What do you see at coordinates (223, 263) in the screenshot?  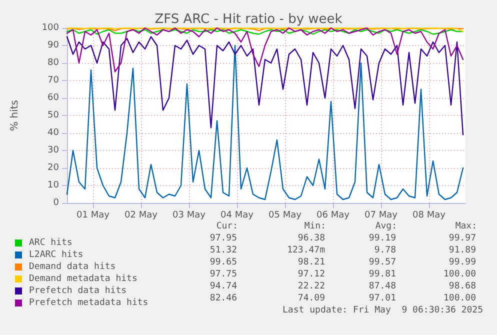 I see `text: 99.65` at bounding box center [223, 263].